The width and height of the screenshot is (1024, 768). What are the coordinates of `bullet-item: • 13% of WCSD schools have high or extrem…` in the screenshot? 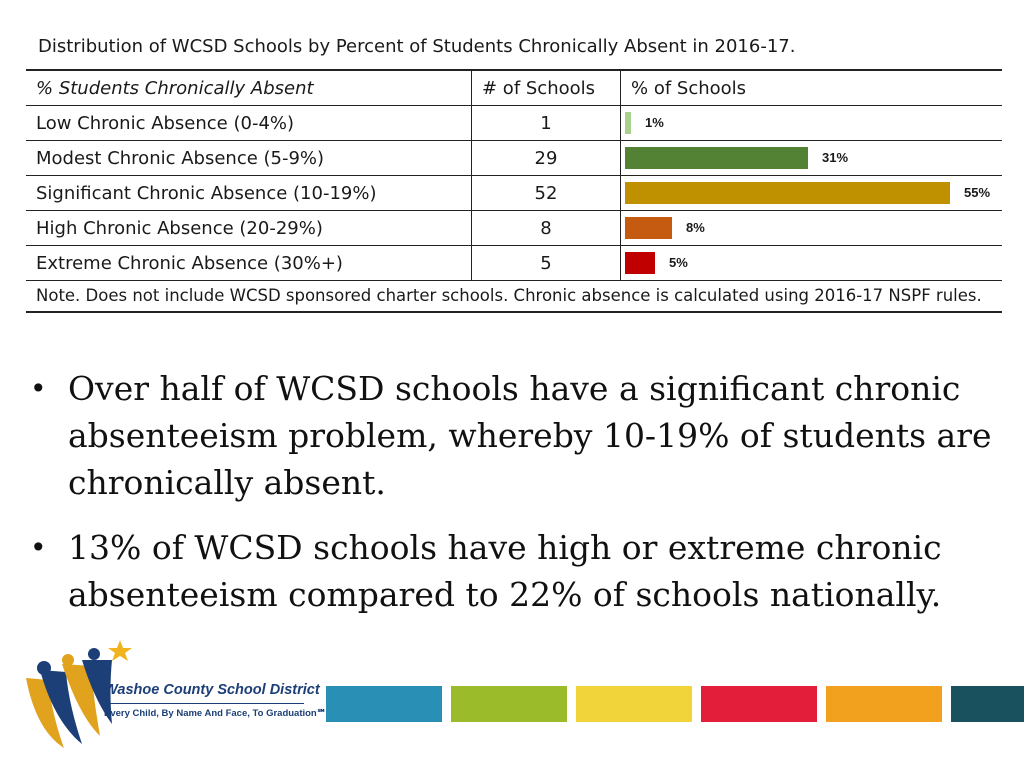 It's located at (515, 571).